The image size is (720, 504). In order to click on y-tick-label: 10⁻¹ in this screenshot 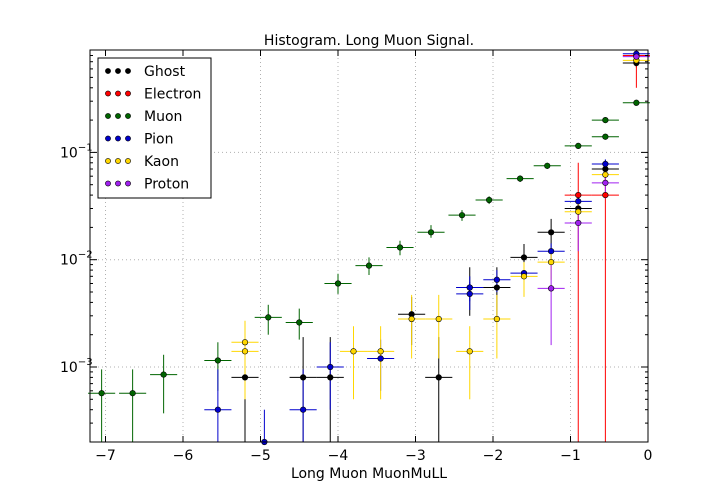, I will do `click(76, 151)`.